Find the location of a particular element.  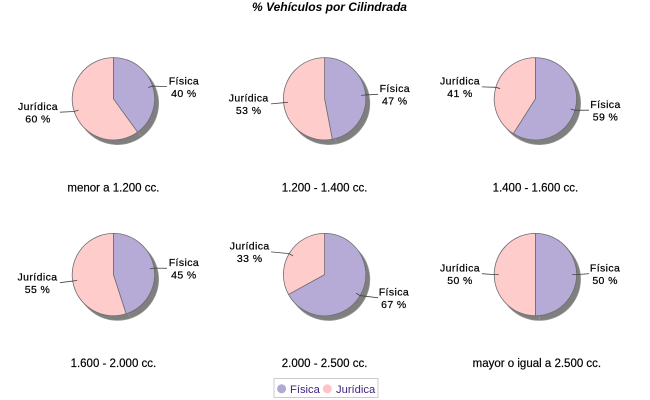

svg-text: 55 % is located at coordinates (38, 290).